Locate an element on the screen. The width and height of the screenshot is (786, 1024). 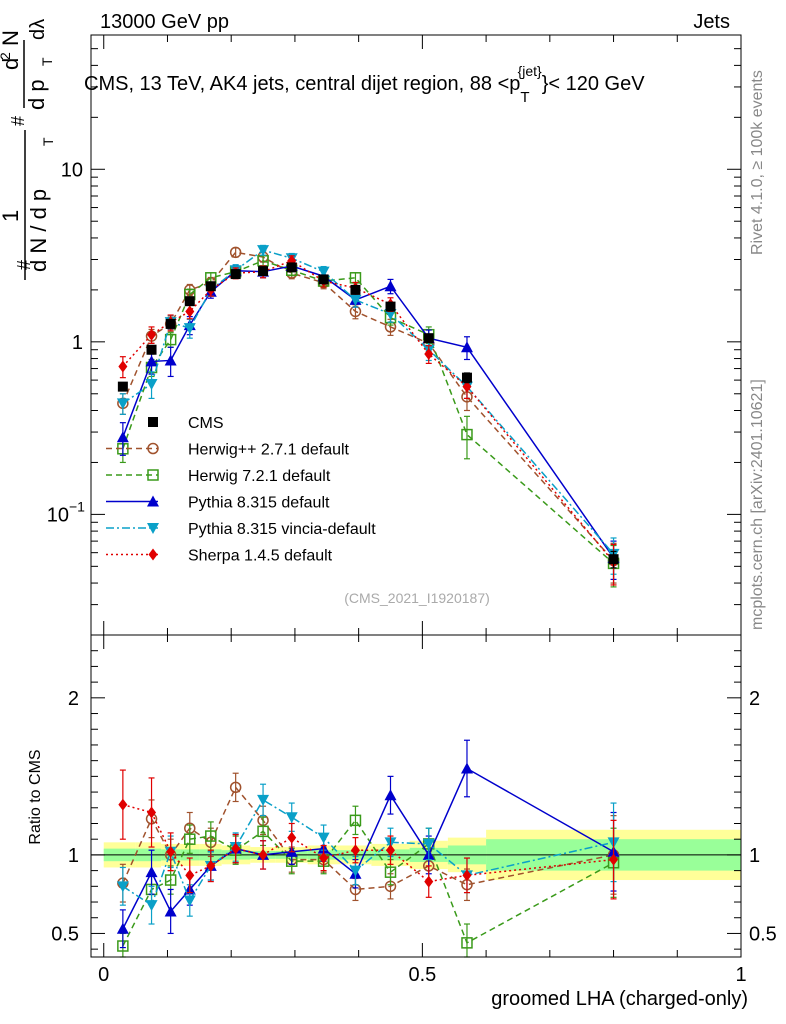
ratio-panel-data is located at coordinates (368, 848).